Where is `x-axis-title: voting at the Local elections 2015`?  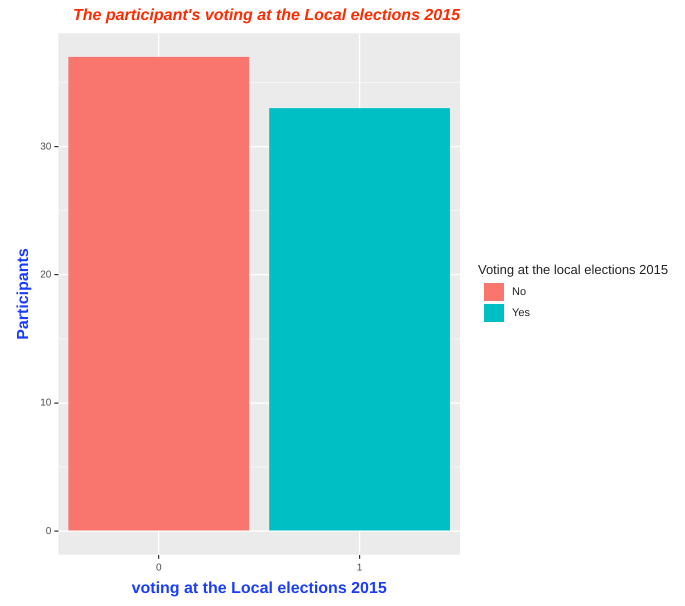 x-axis-title: voting at the Local elections 2015 is located at coordinates (259, 588).